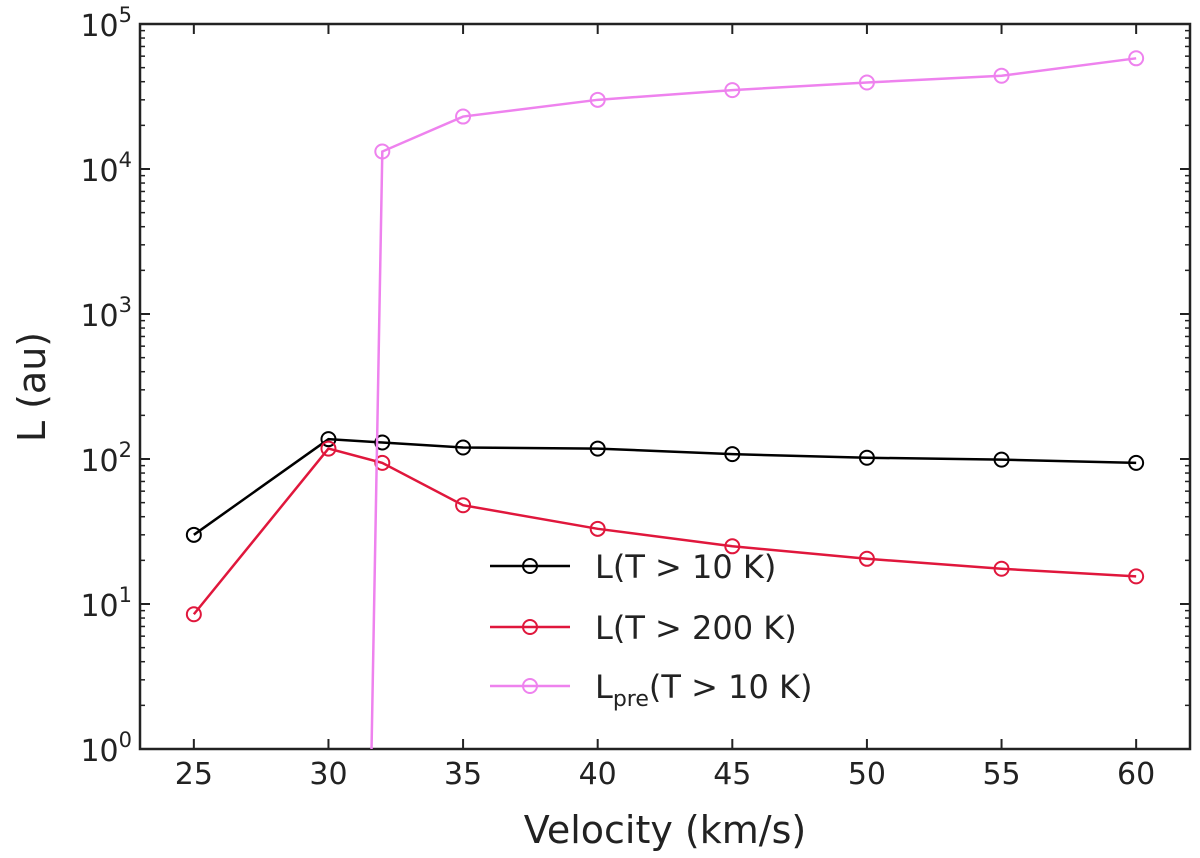 Image resolution: width=1200 pixels, height=858 pixels. What do you see at coordinates (1001, 774) in the screenshot?
I see `x-tick-label: 55` at bounding box center [1001, 774].